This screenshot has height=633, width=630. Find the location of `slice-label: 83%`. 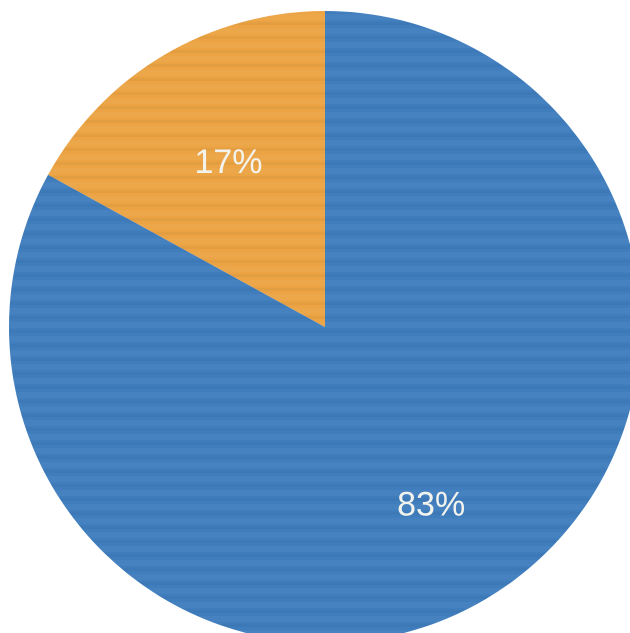

slice-label: 83% is located at coordinates (431, 505).